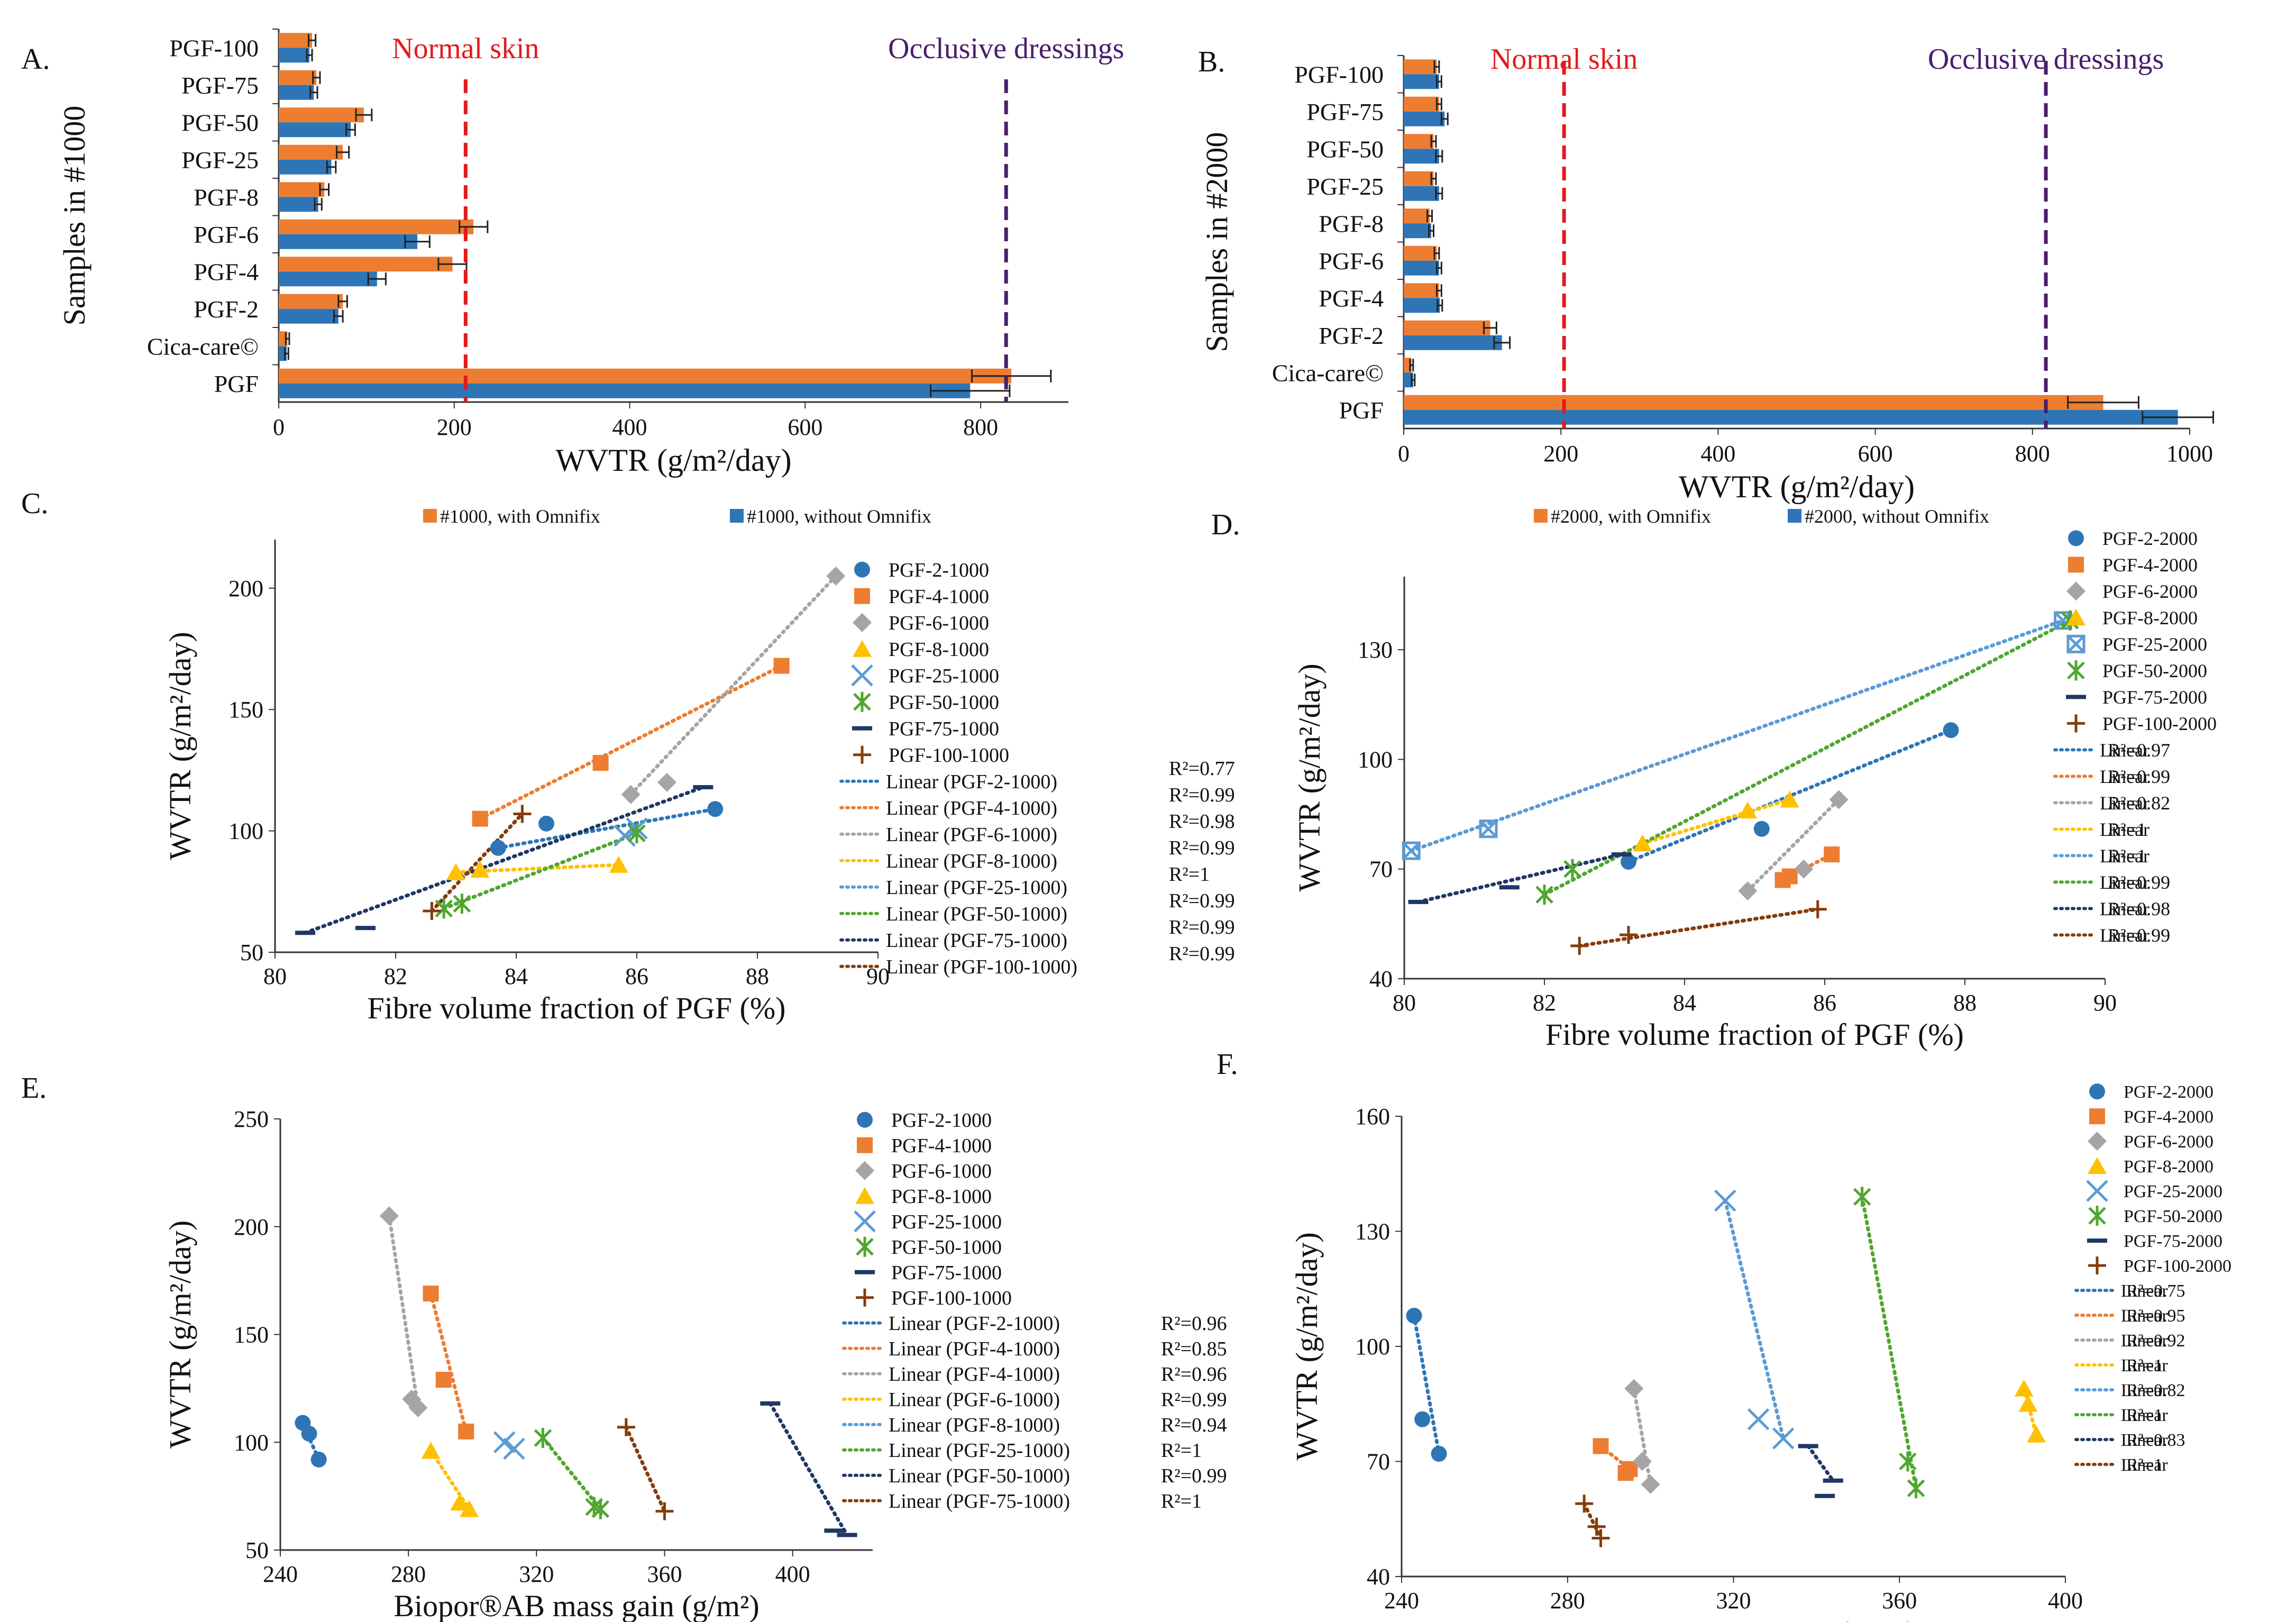 The image size is (2296, 1622). What do you see at coordinates (1564, 59) in the screenshot?
I see `reference-label-normal-skin: Normal skin` at bounding box center [1564, 59].